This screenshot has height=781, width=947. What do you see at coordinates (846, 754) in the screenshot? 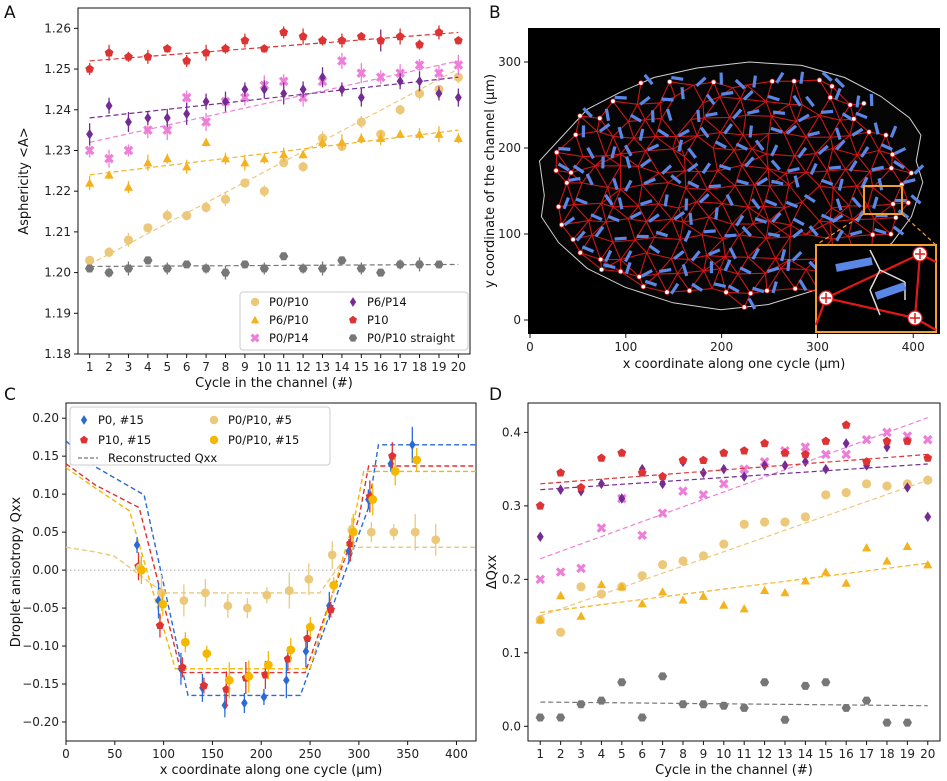
I see `d-xtick-label: 16` at bounding box center [846, 754].